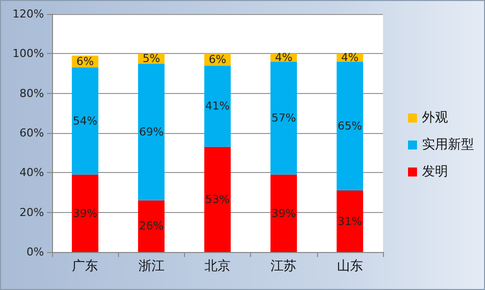 This screenshot has width=485, height=290. Describe the element at coordinates (28, 14) in the screenshot. I see `y-tick-label: 120%` at that location.